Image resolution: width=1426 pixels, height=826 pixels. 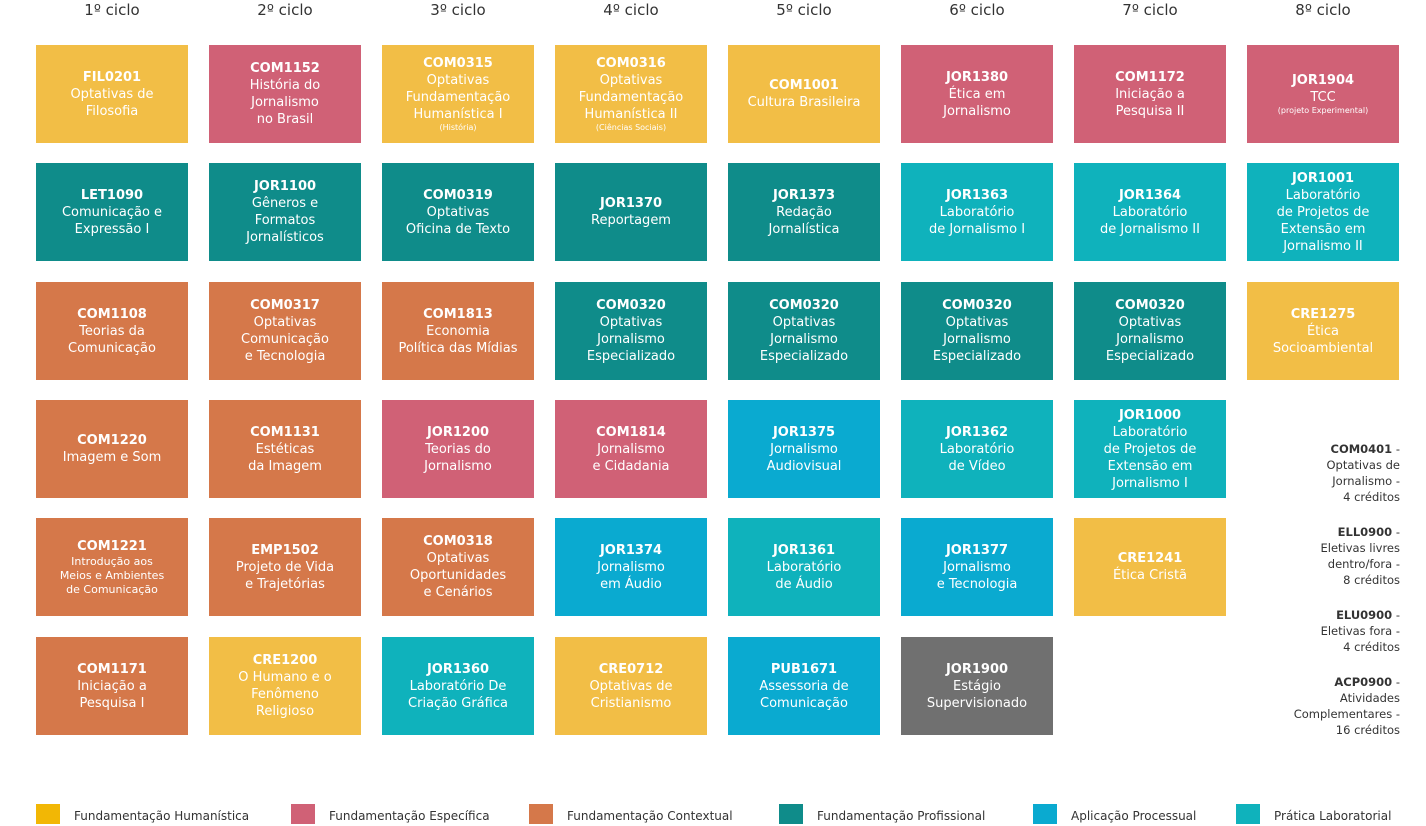 I want to click on course-title: Redação Jornalística, so click(x=804, y=220).